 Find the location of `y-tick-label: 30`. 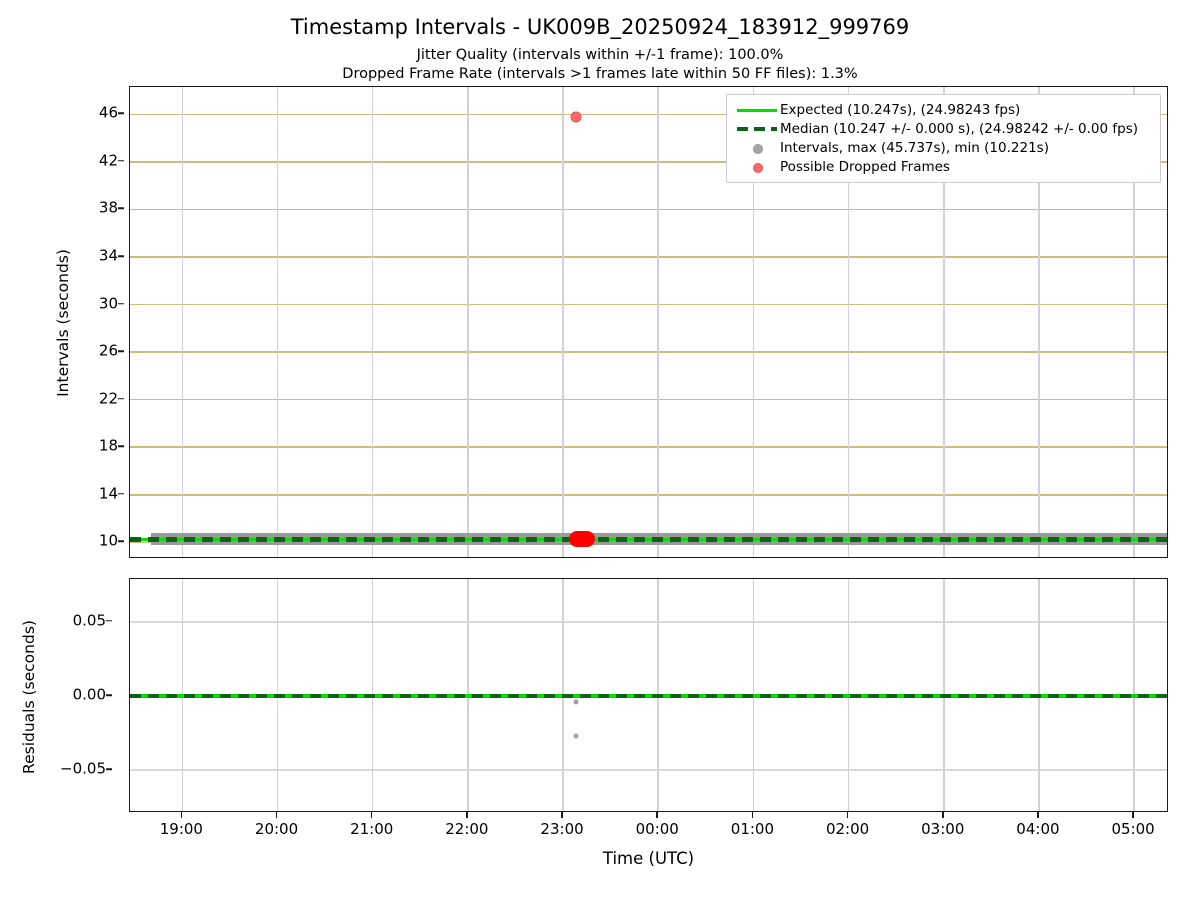

y-tick-label: 30 is located at coordinates (108, 303).